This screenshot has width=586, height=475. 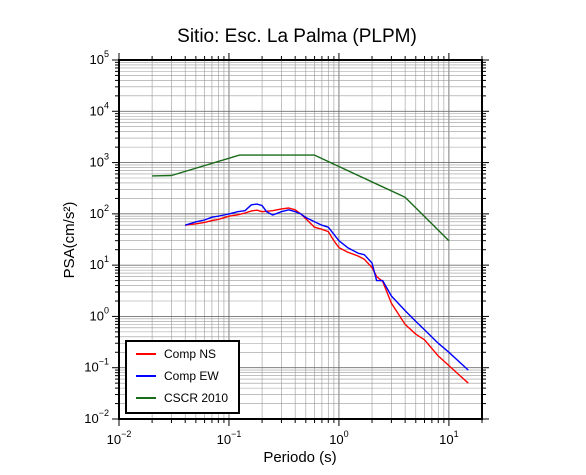 What do you see at coordinates (69, 240) in the screenshot?
I see `y-axis-label: PSA(cm/s²)` at bounding box center [69, 240].